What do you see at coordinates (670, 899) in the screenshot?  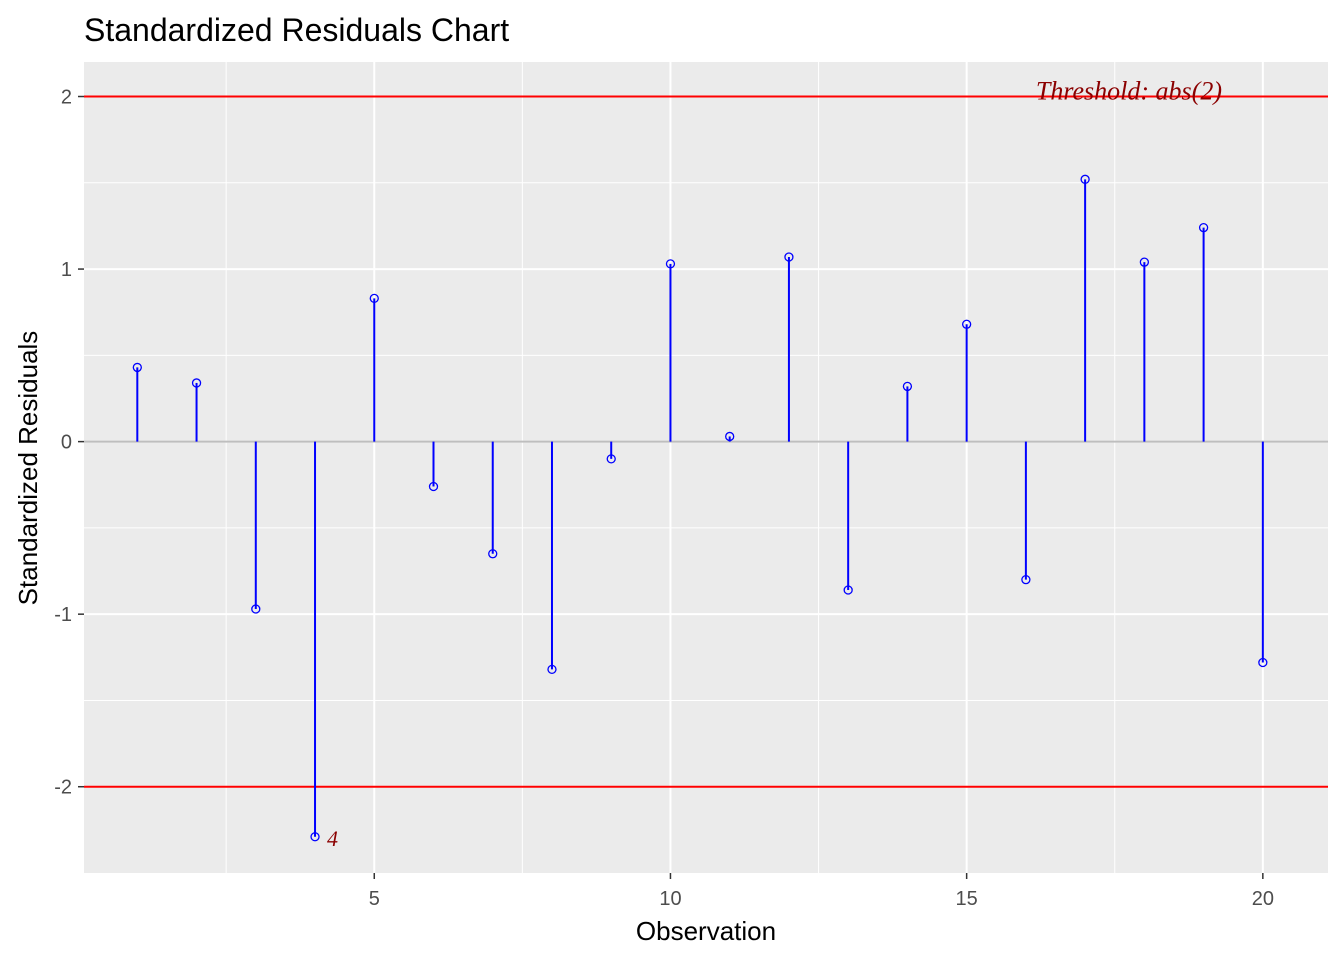 I see `x-tick-label: 10` at bounding box center [670, 899].